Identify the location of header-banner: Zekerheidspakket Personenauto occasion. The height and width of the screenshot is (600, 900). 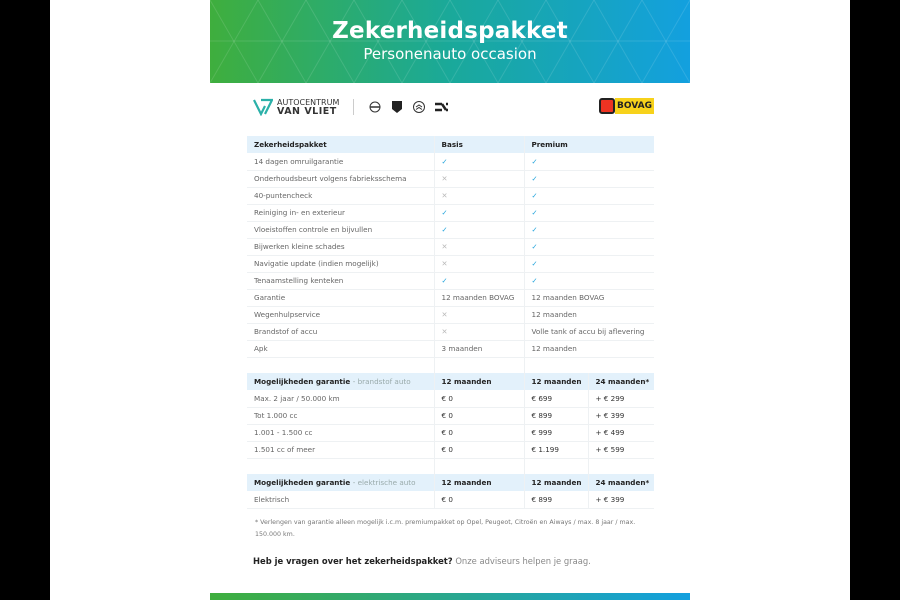
(450, 41).